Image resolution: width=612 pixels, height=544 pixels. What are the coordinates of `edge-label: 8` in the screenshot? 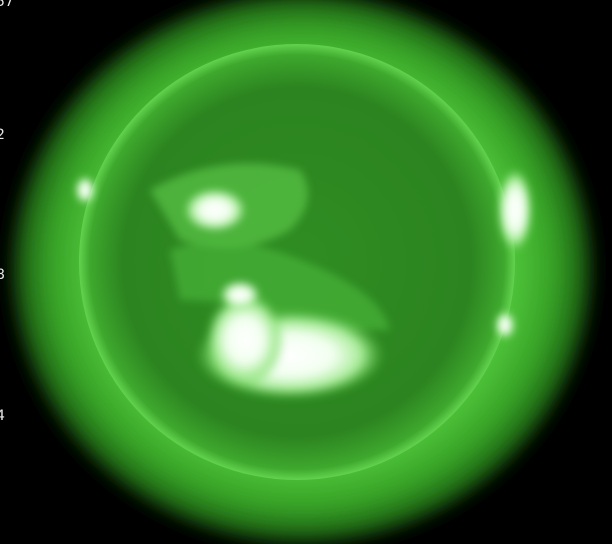 It's located at (2, 275).